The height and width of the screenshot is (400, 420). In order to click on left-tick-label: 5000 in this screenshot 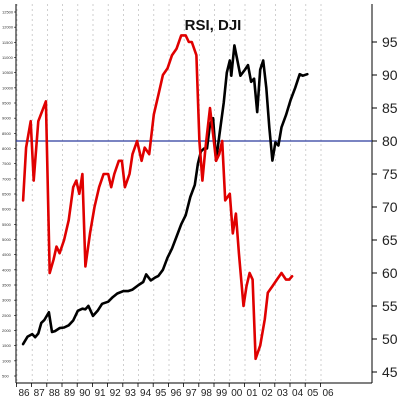, I will do `click(7, 239)`.